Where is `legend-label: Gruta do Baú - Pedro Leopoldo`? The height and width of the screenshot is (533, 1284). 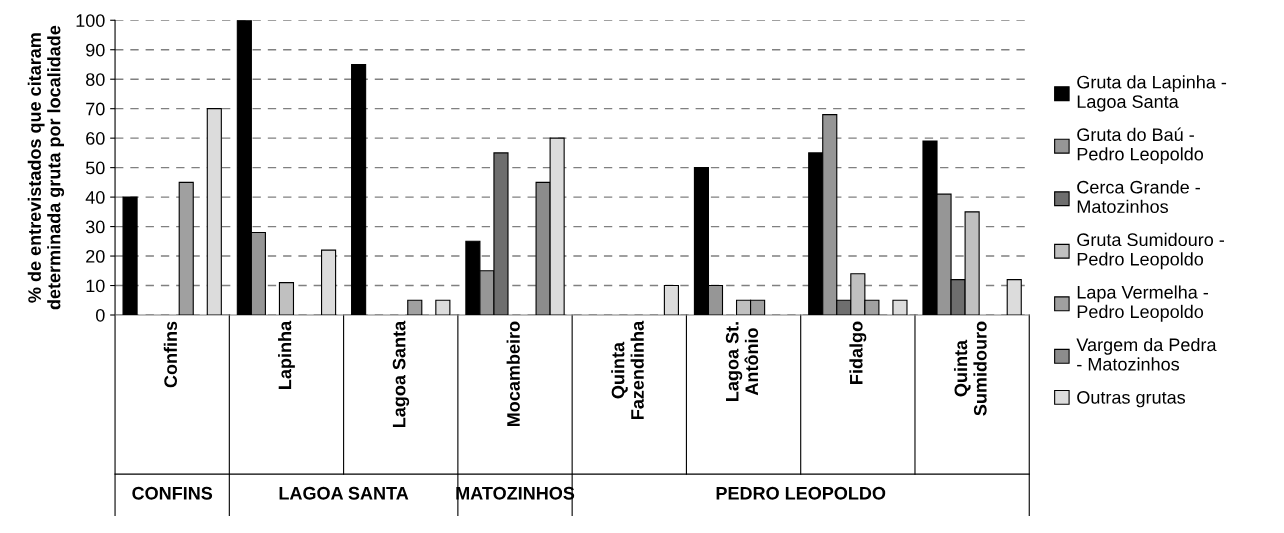
legend-label: Gruta do Baú - Pedro Leopoldo is located at coordinates (1140, 146).